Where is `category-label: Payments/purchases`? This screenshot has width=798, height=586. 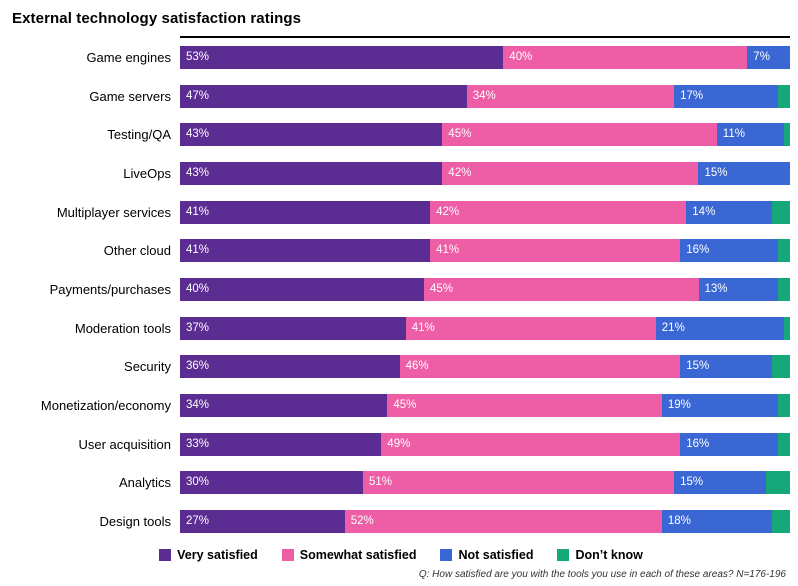 category-label: Payments/purchases is located at coordinates (110, 289).